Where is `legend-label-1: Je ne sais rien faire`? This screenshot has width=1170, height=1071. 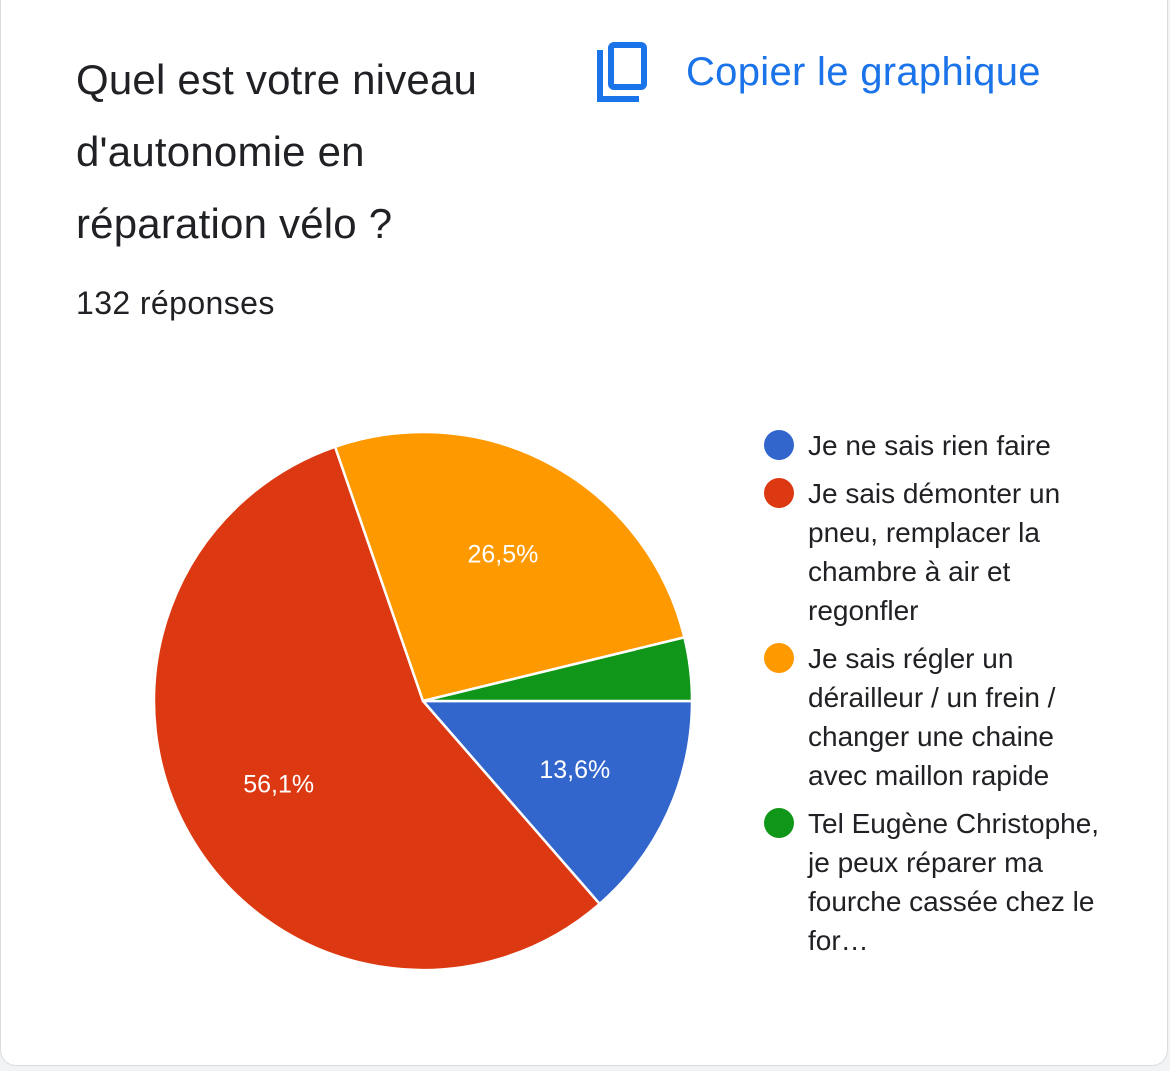 legend-label-1: Je ne sais rien faire is located at coordinates (929, 445).